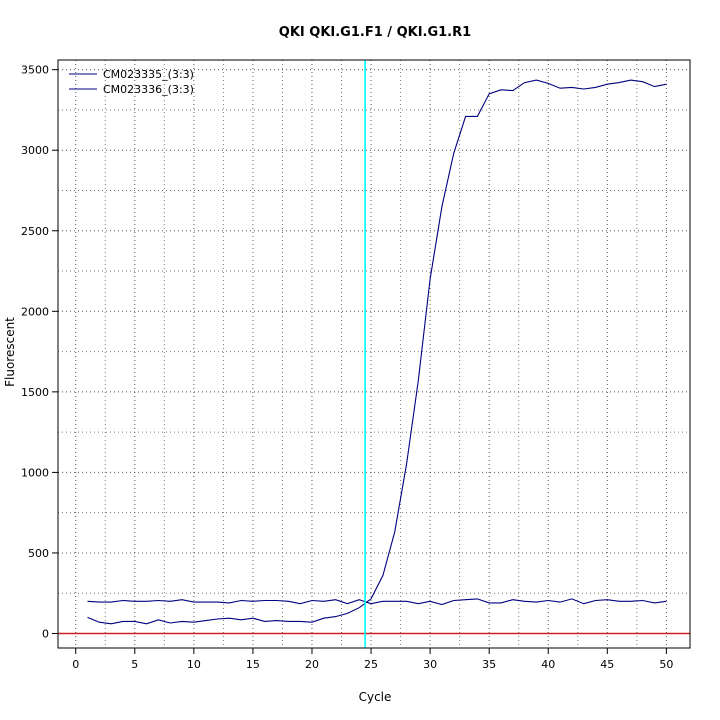  What do you see at coordinates (375, 32) in the screenshot?
I see `chart-title: QKI QKI.G1.F1 / QKI.G1.R1` at bounding box center [375, 32].